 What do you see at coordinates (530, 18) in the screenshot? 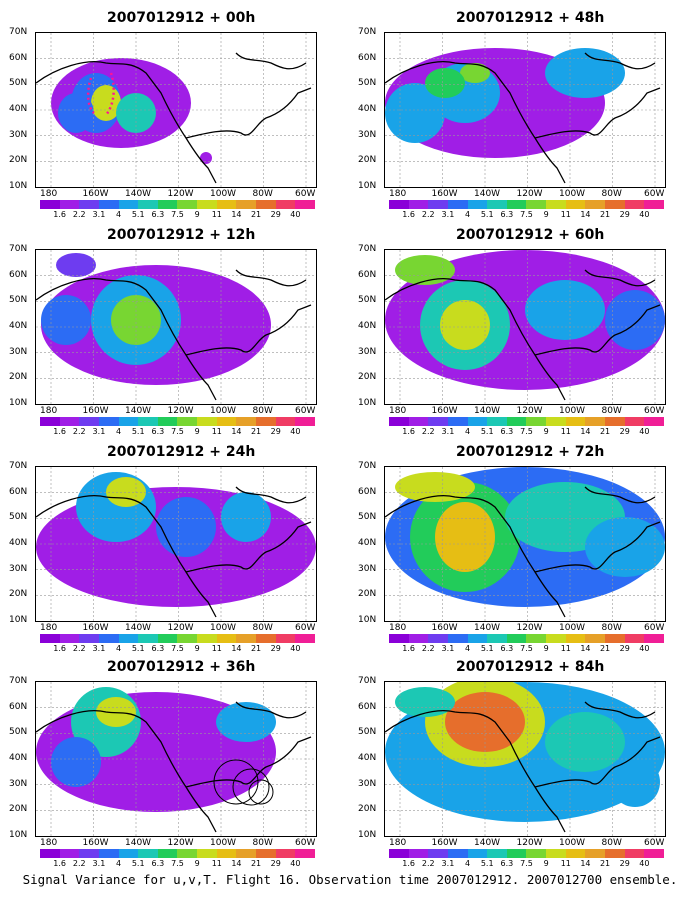
I see `panel-title: 2007012912 + 48h` at bounding box center [530, 18].